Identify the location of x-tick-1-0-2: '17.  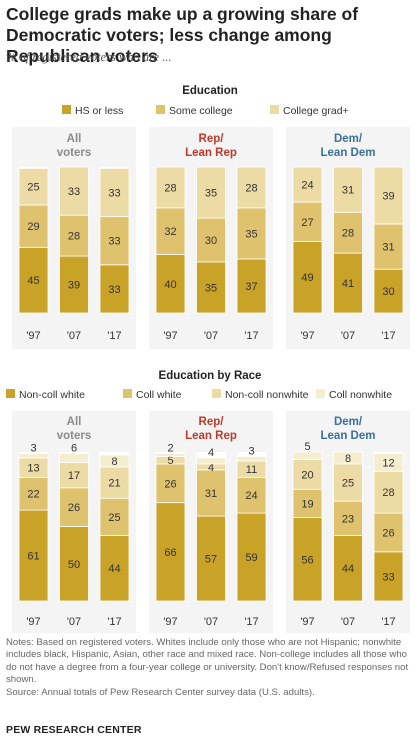
(114, 622).